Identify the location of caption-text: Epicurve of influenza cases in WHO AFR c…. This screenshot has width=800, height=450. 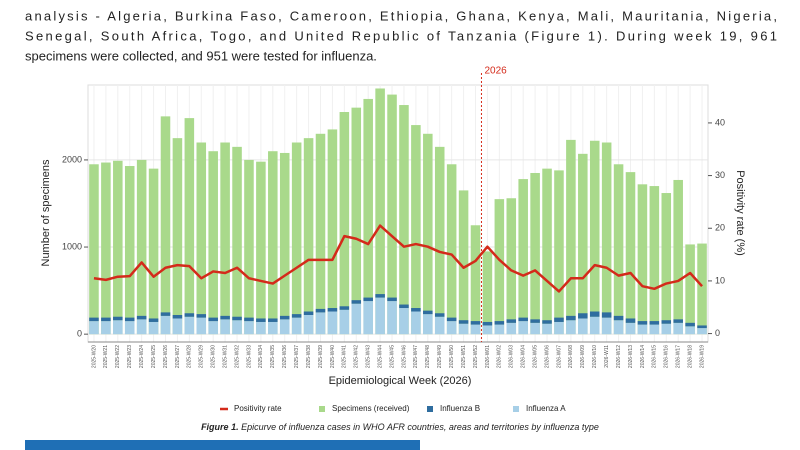
(420, 427).